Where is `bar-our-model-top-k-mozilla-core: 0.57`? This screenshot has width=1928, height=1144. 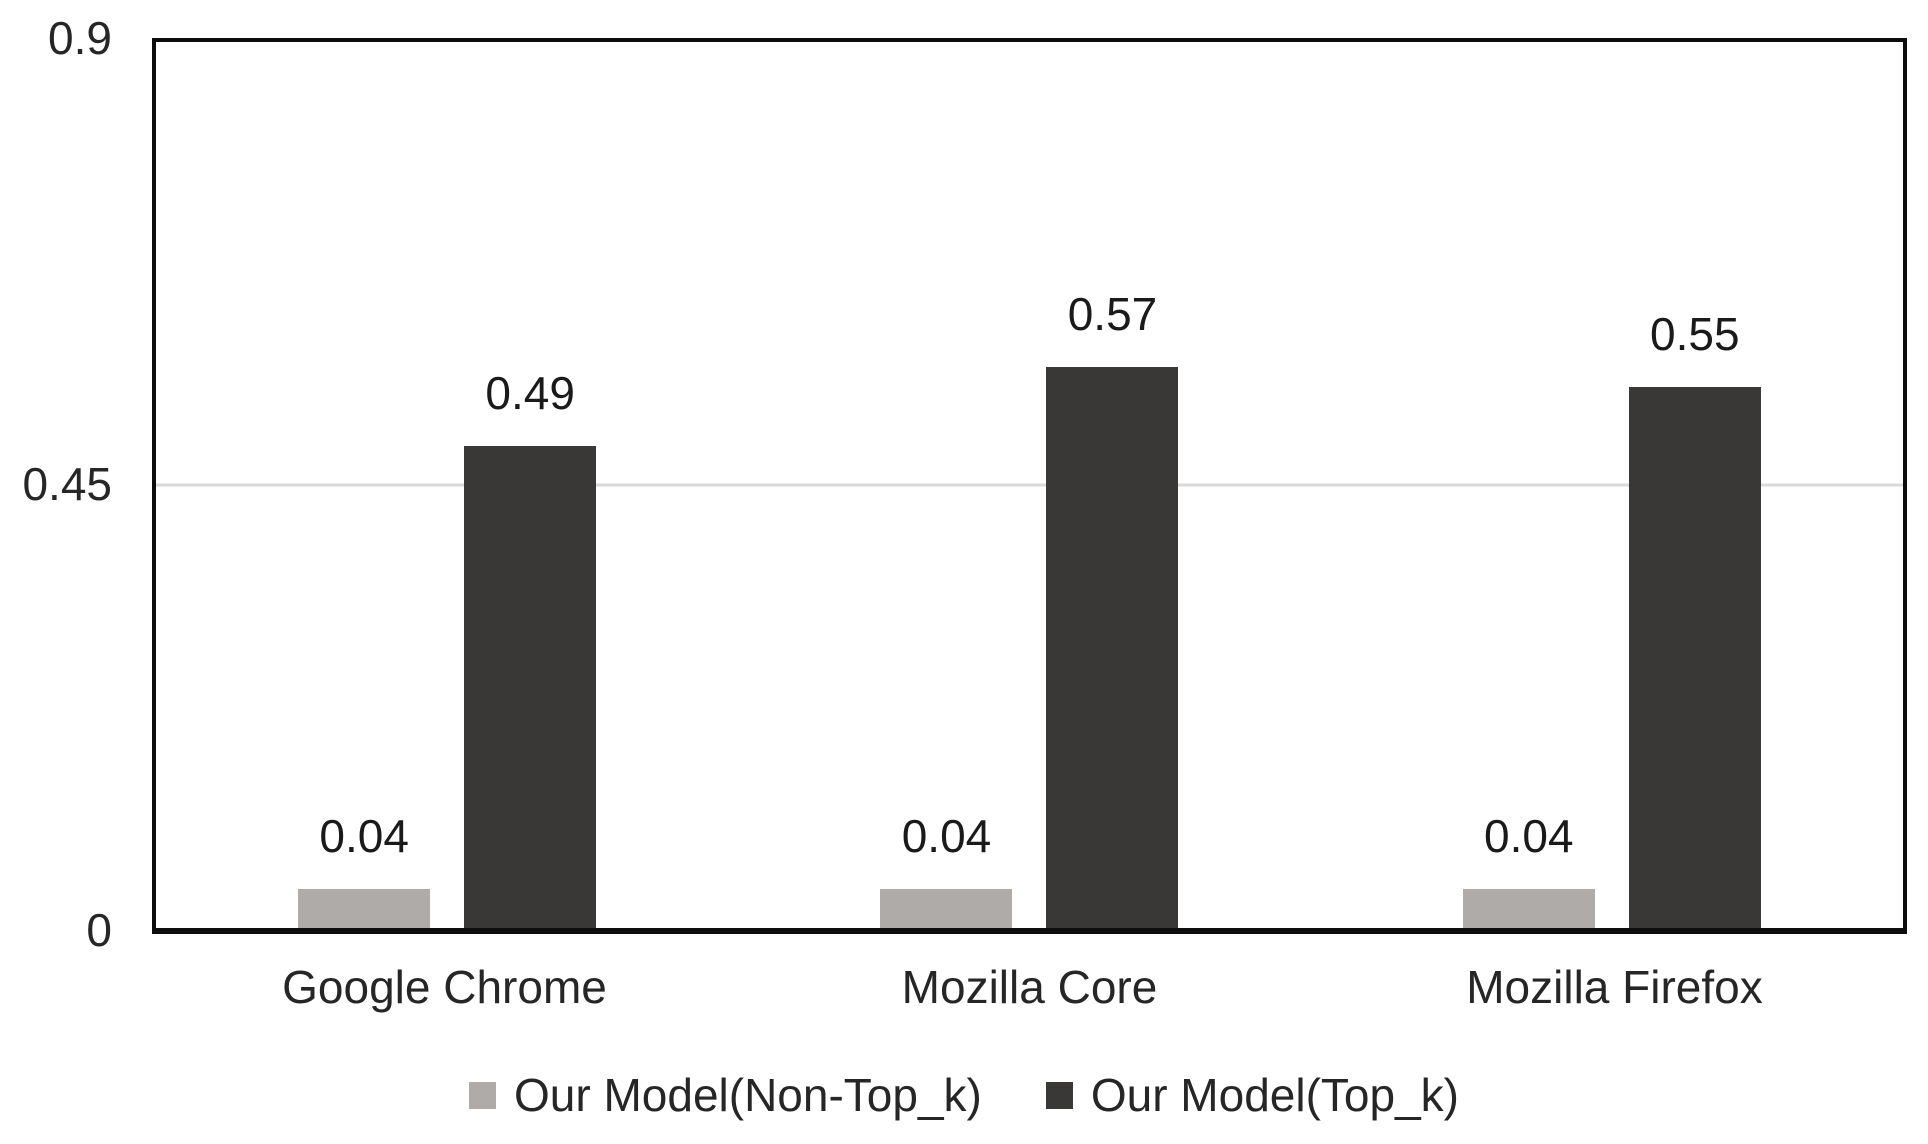
bar-our-model-top-k-mozilla-core: 0.57 is located at coordinates (1112, 609).